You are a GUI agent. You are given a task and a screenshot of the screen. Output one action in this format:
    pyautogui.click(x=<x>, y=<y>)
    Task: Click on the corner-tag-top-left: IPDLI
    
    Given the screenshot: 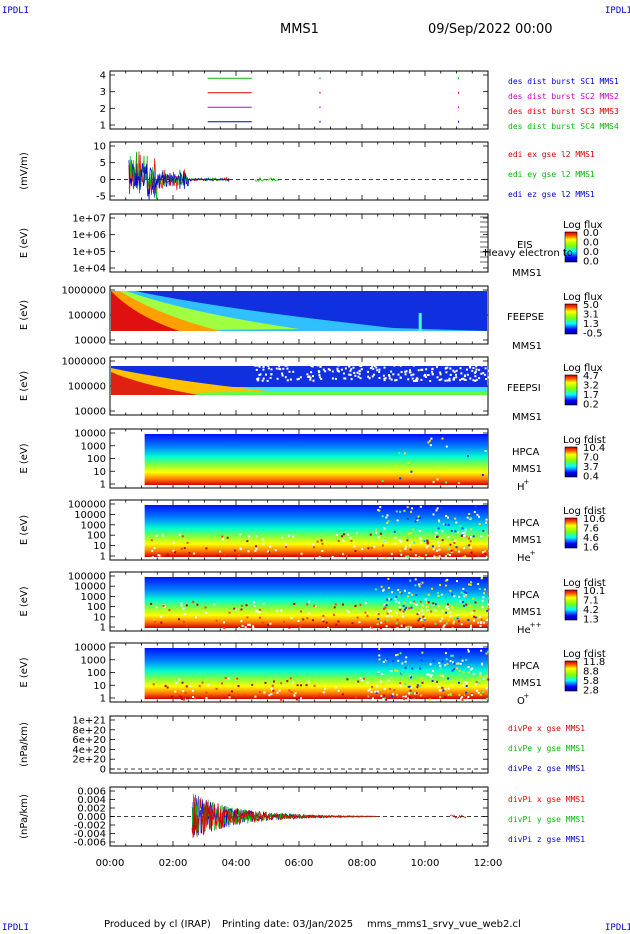 What is the action you would take?
    pyautogui.click(x=16, y=11)
    